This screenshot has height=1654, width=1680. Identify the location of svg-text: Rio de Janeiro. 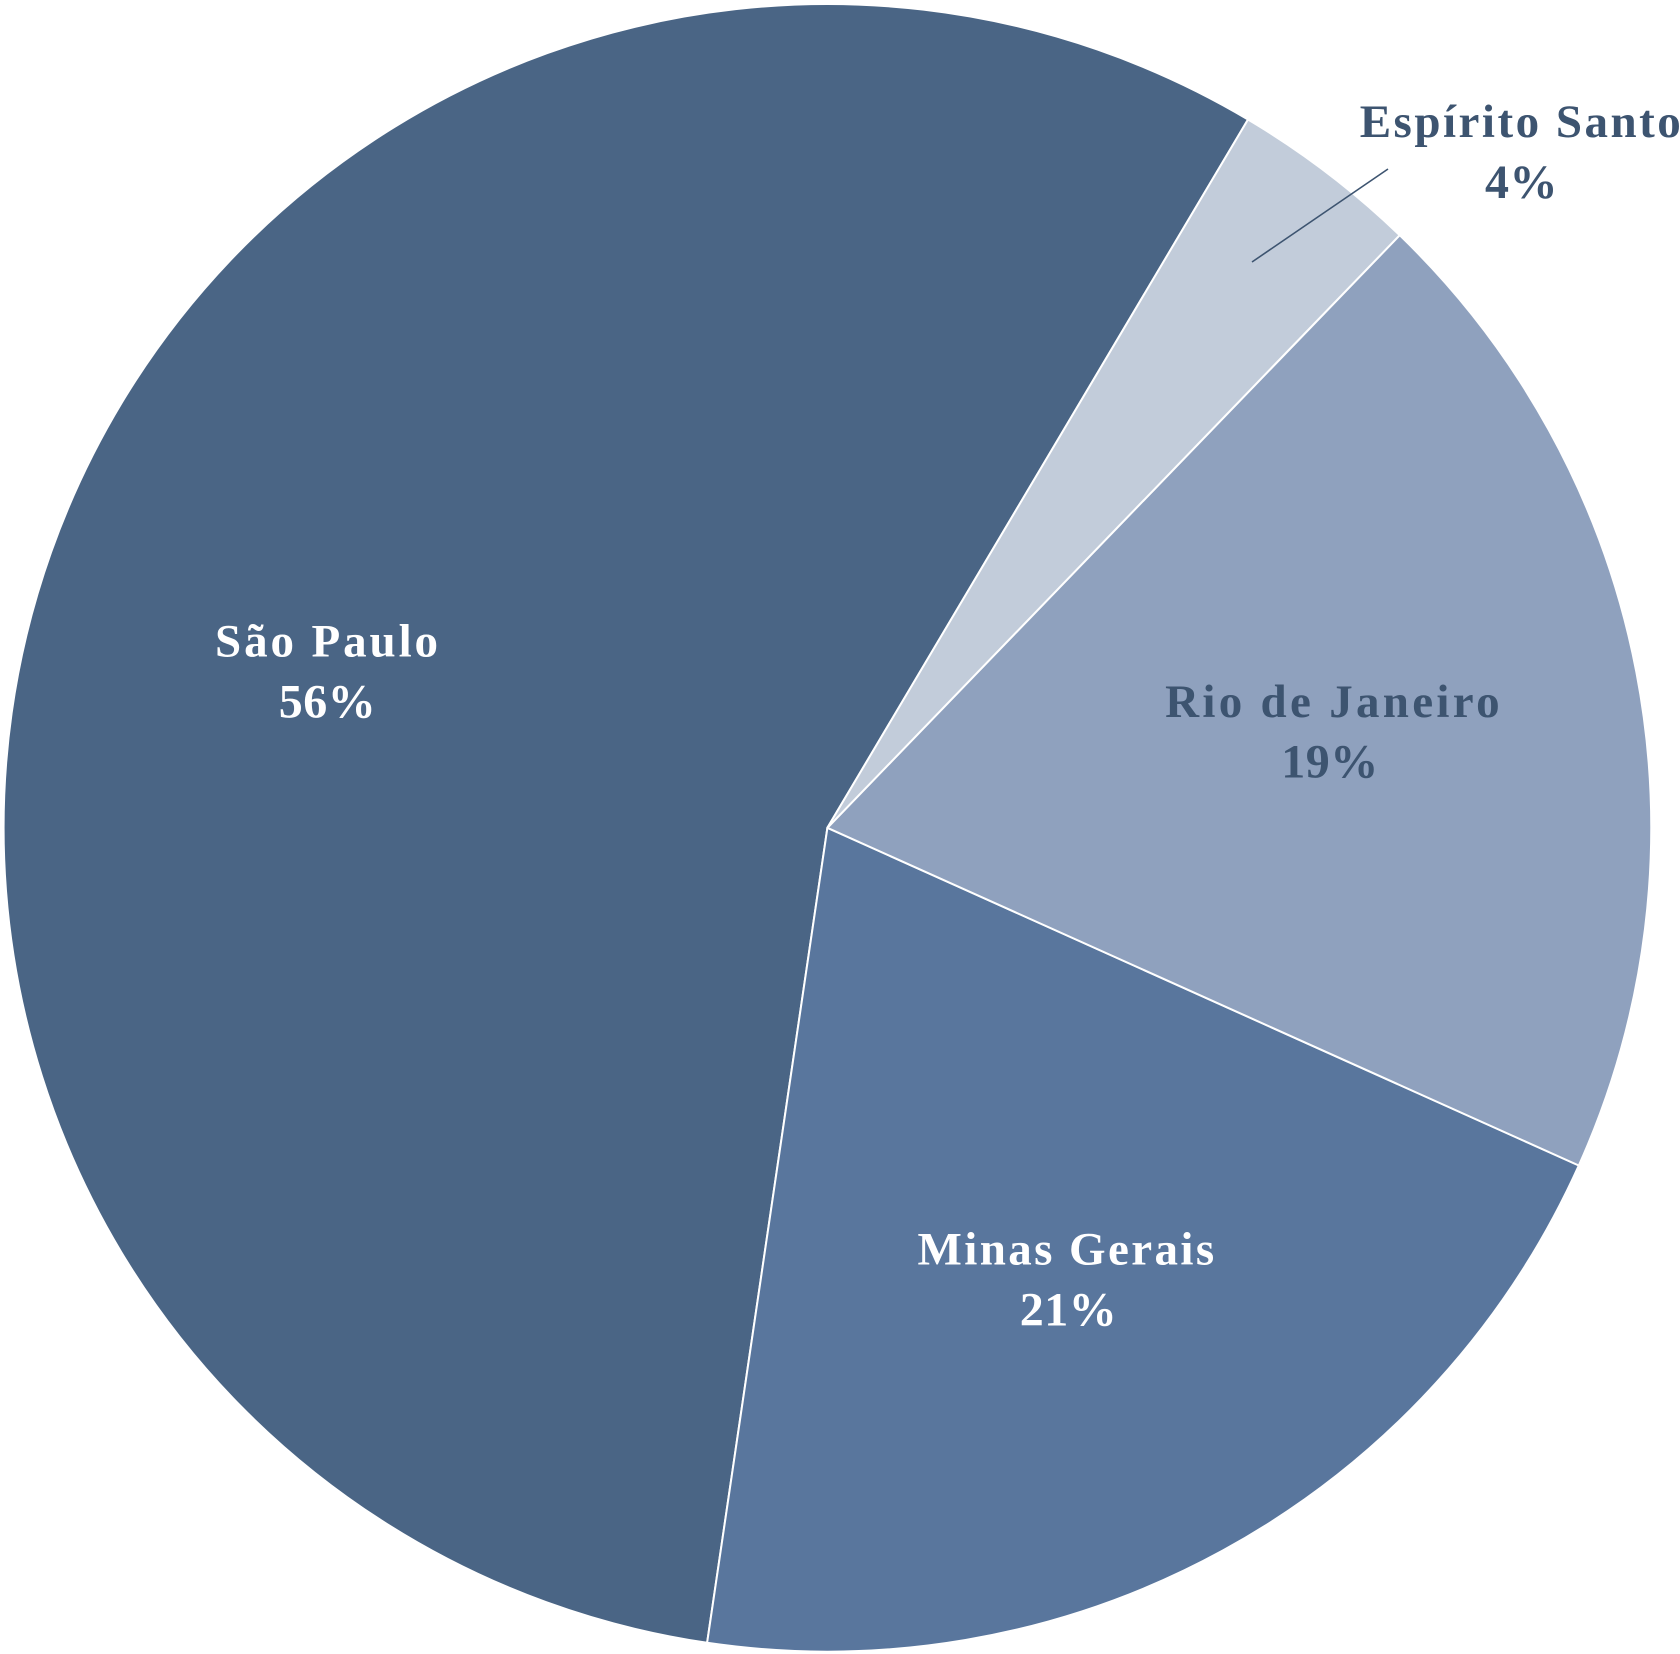
(1334, 702).